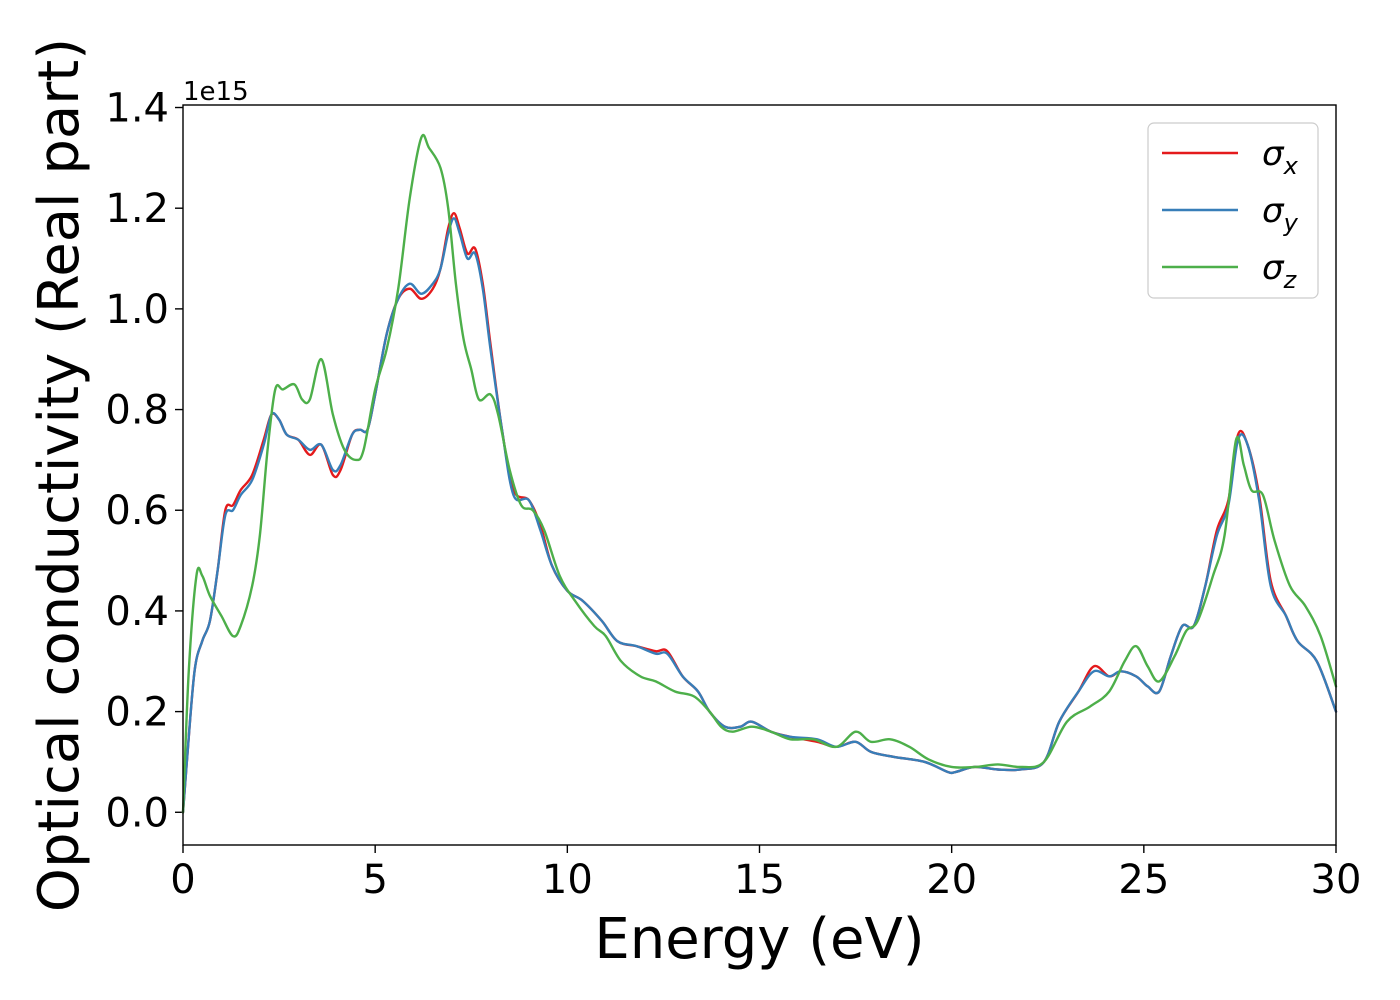 This screenshot has height=1000, width=1400. Describe the element at coordinates (1291, 166) in the screenshot. I see `legend-label-subscript: x` at that location.